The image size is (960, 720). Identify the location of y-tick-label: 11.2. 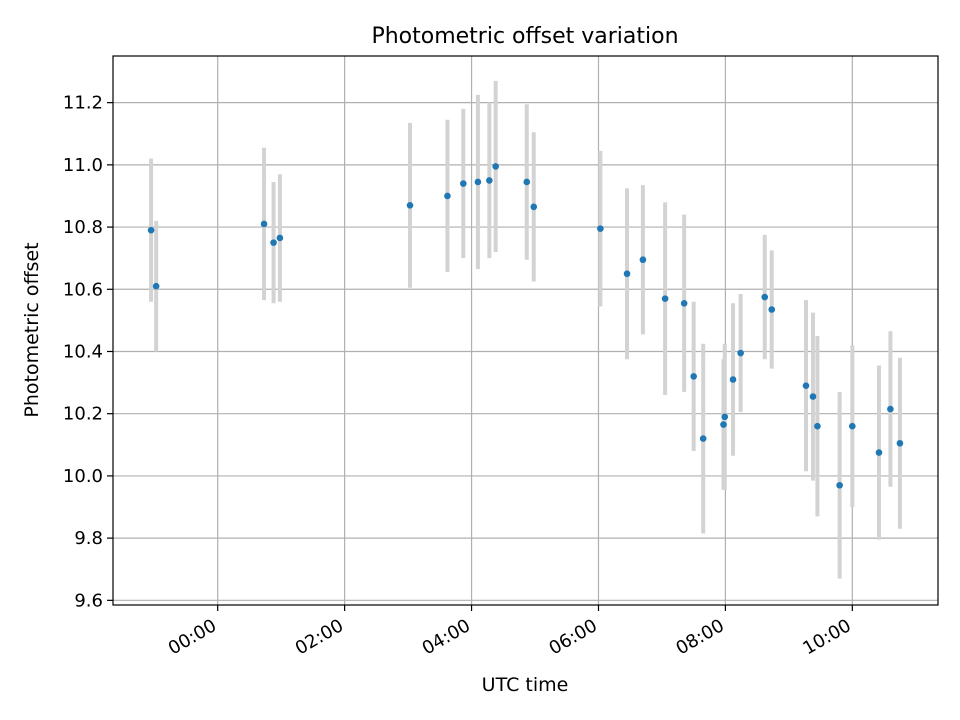
(83, 103).